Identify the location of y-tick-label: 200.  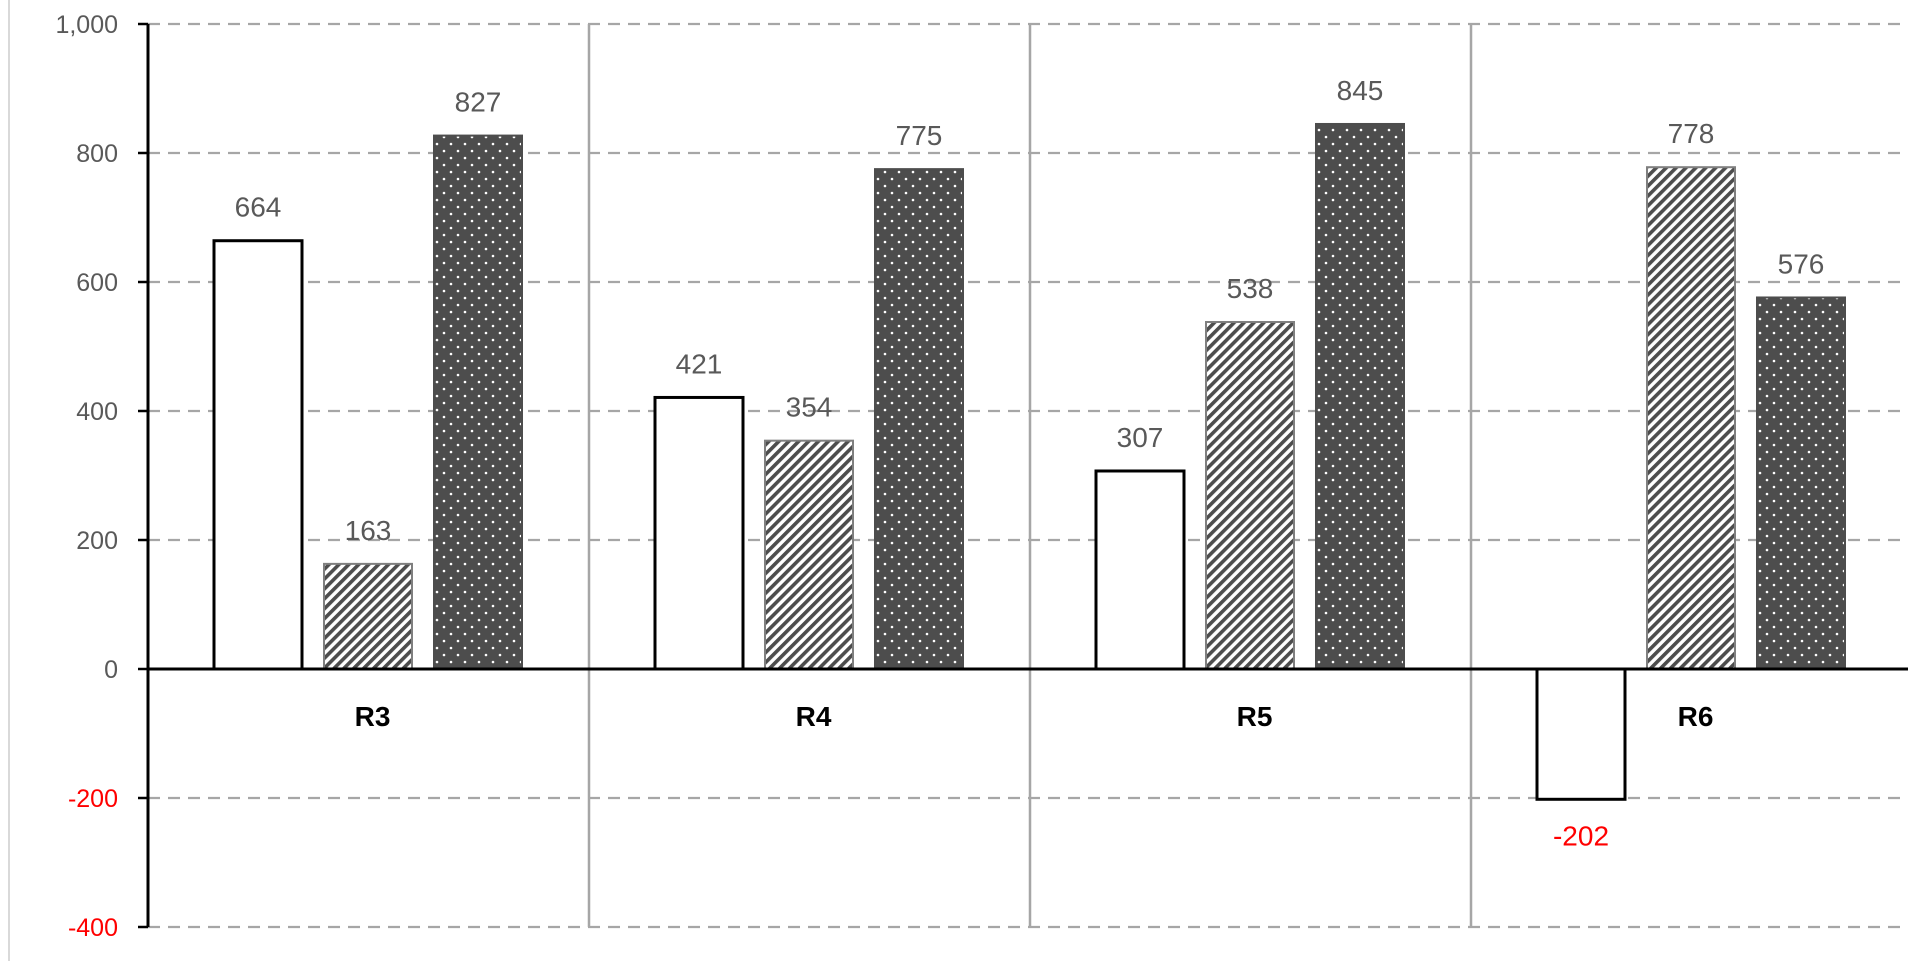
(97, 541).